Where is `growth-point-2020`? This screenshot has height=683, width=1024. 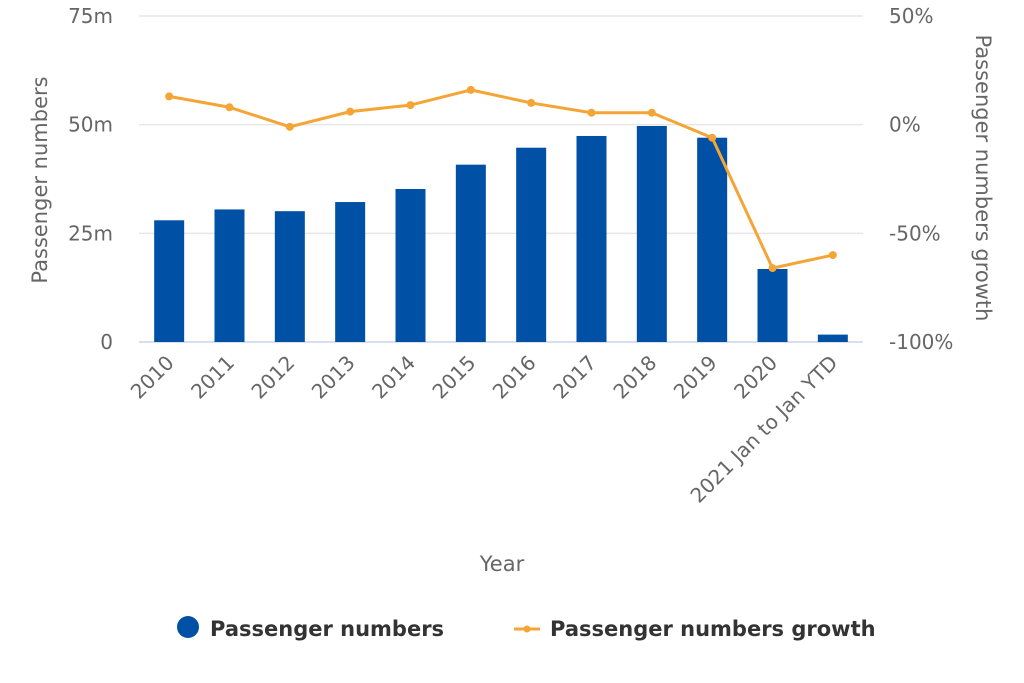
growth-point-2020 is located at coordinates (772, 268).